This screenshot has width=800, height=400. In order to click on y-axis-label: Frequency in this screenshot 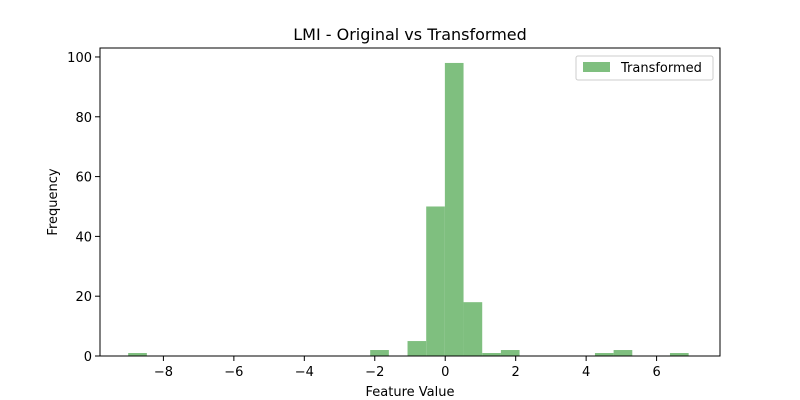, I will do `click(53, 201)`.